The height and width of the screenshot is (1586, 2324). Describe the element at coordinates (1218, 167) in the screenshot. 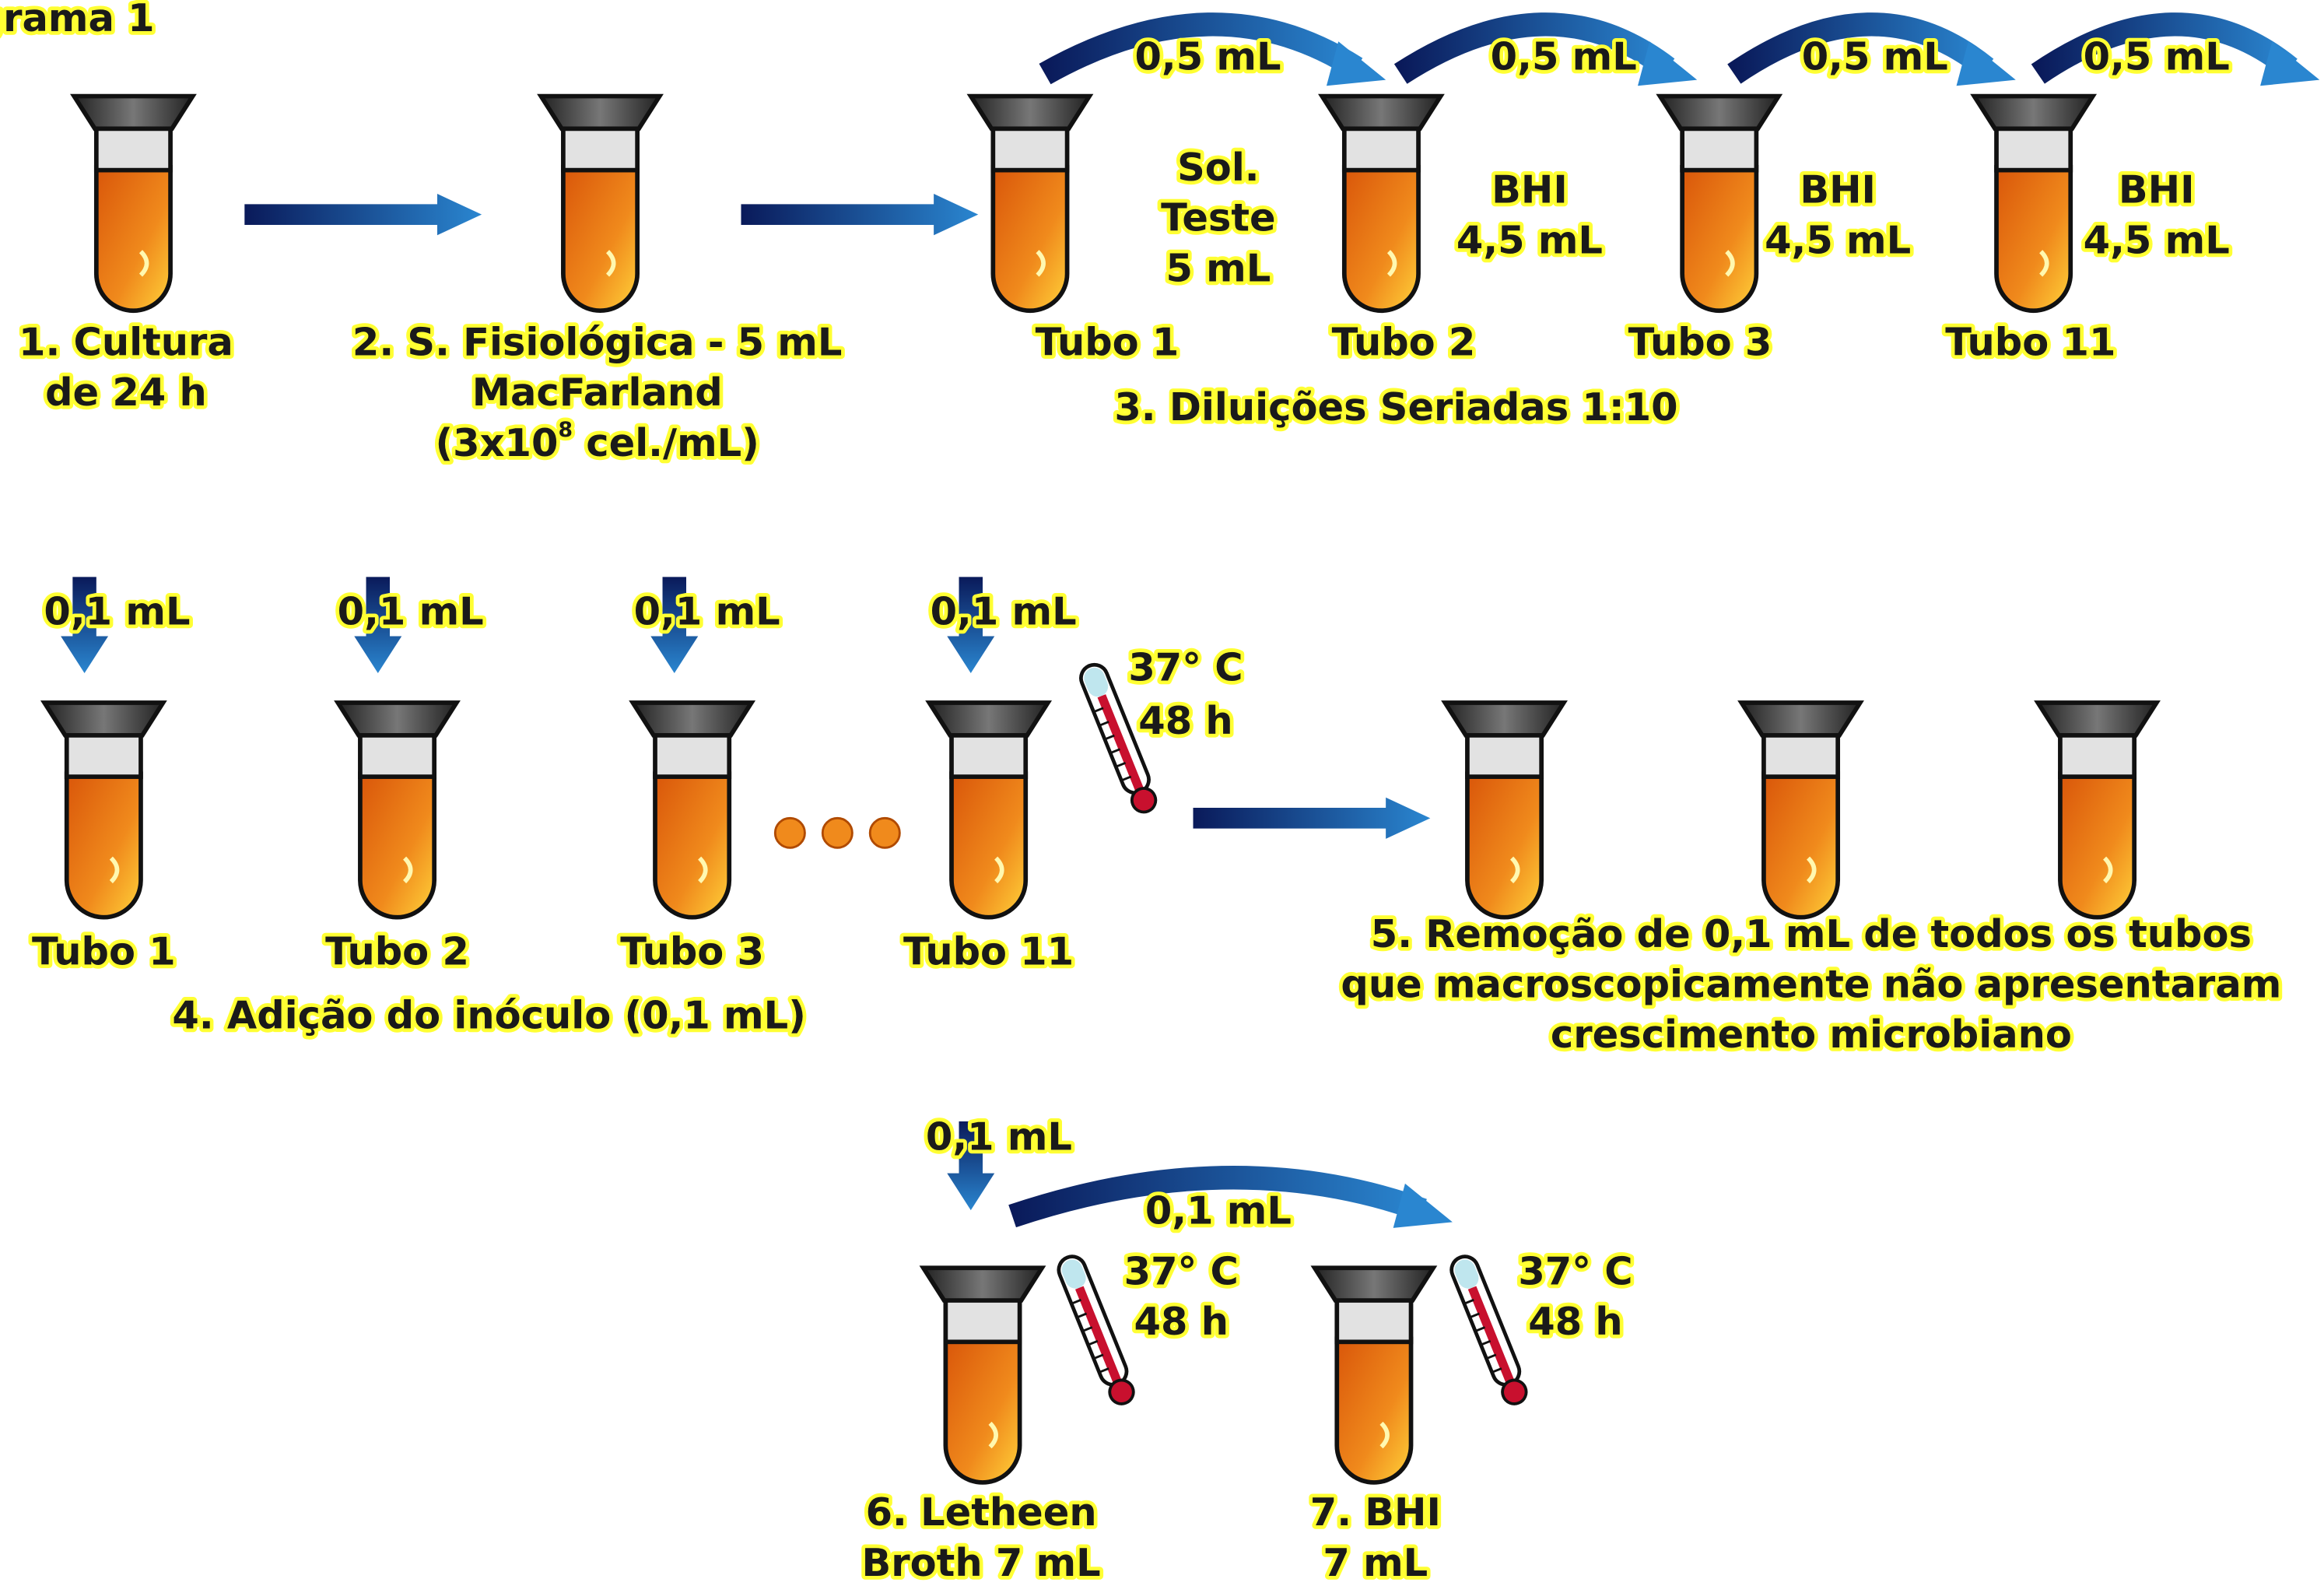

I see `label: Sol.` at that location.